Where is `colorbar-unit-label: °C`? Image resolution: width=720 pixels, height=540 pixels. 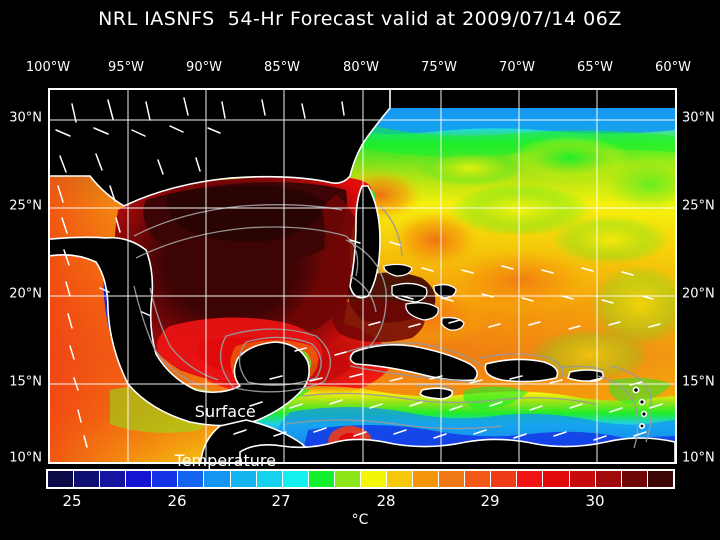
colorbar-unit-label: °C is located at coordinates (360, 520).